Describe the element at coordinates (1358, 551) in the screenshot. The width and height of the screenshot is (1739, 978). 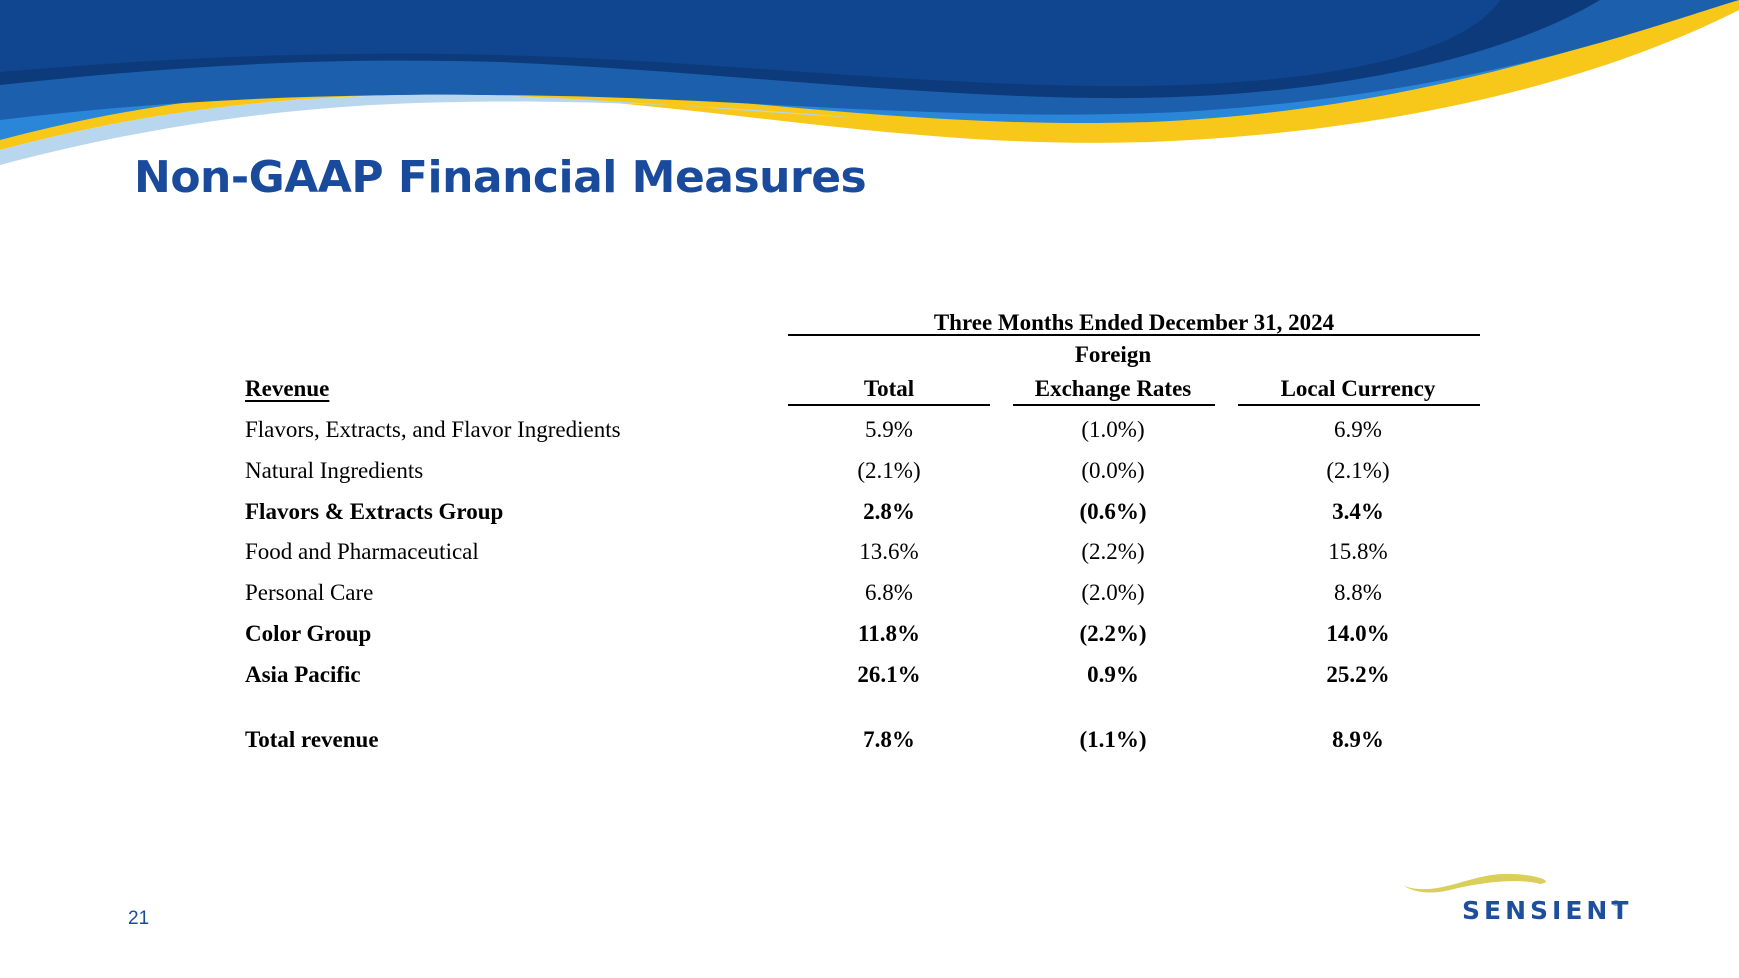
I see `cell-local: 15.8%` at that location.